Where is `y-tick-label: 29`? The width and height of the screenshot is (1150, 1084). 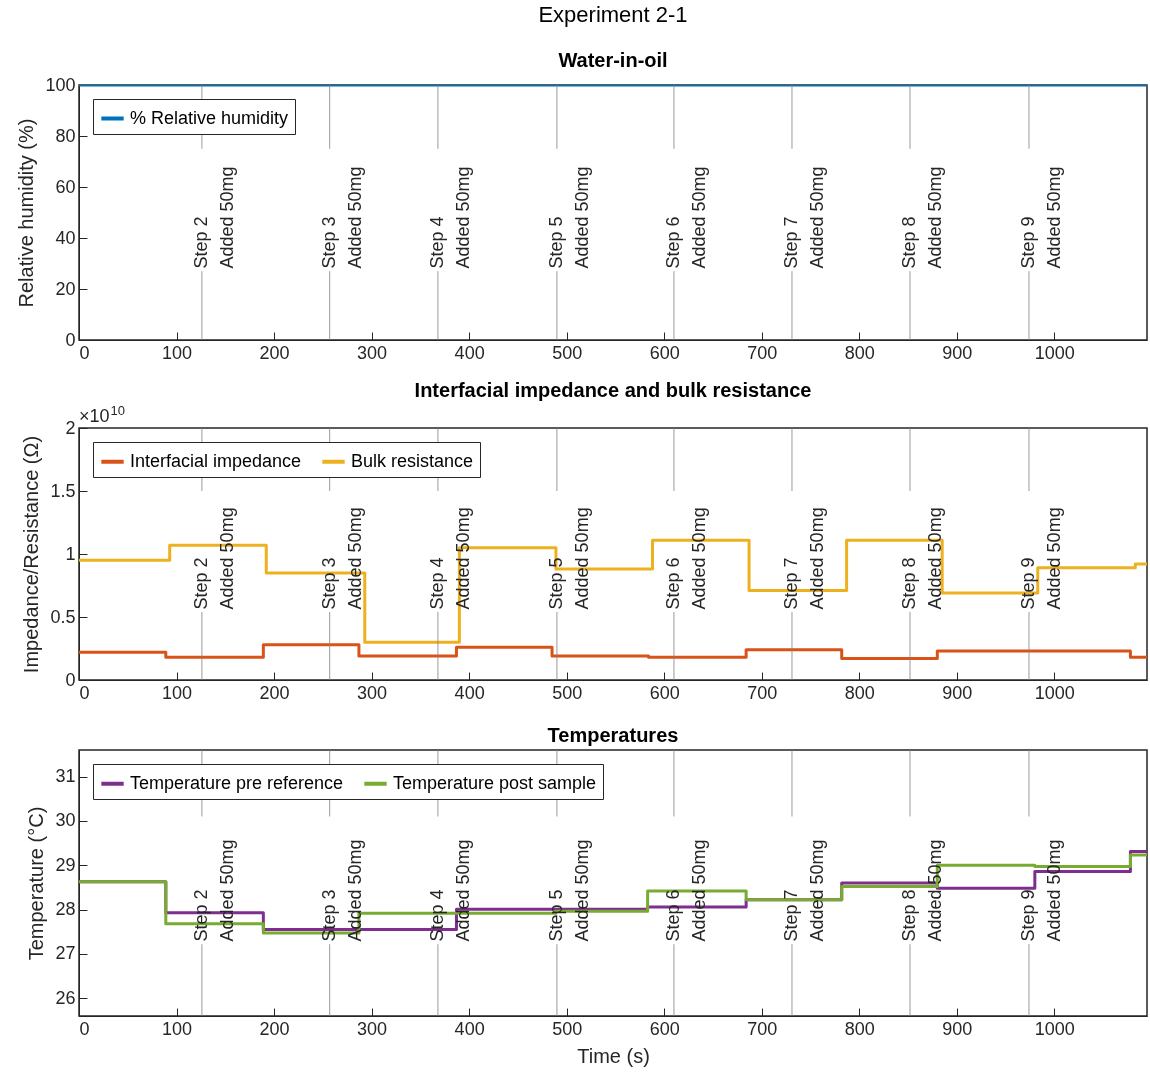
y-tick-label: 29 is located at coordinates (65, 864).